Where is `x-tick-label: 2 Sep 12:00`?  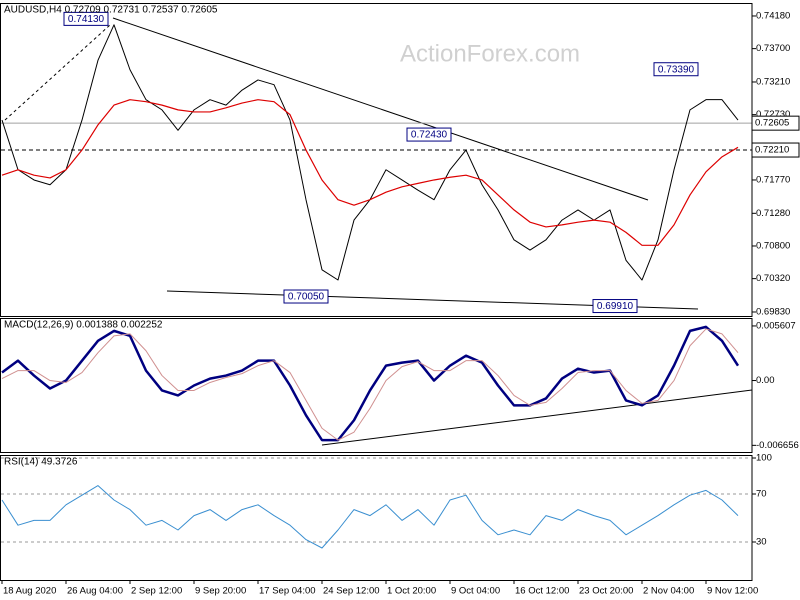
x-tick-label: 2 Sep 12:00 is located at coordinates (156, 591).